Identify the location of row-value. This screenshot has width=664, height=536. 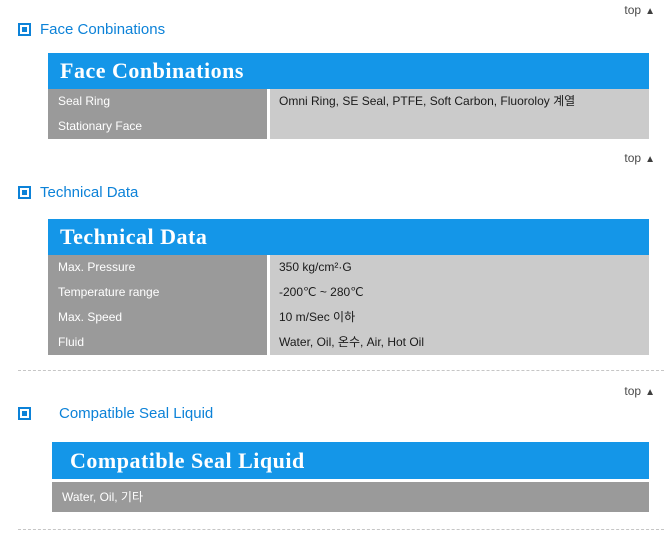
(459, 126).